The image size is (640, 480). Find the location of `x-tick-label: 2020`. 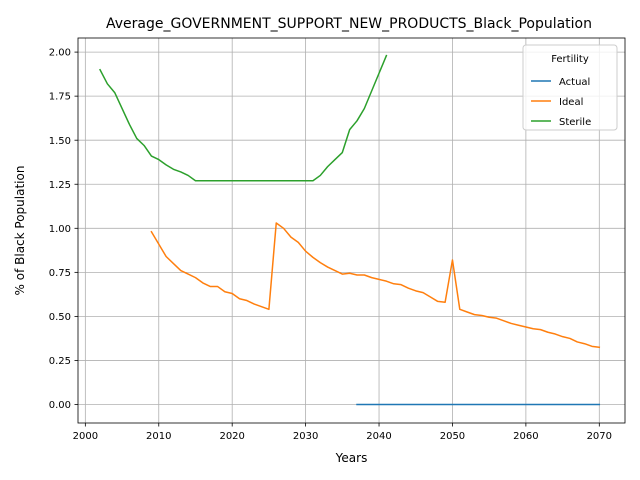

x-tick-label: 2020 is located at coordinates (231, 436).